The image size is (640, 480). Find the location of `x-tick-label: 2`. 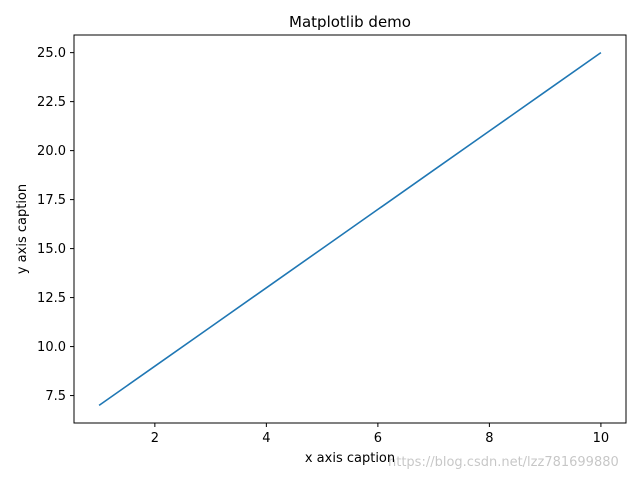

x-tick-label: 2 is located at coordinates (155, 438).